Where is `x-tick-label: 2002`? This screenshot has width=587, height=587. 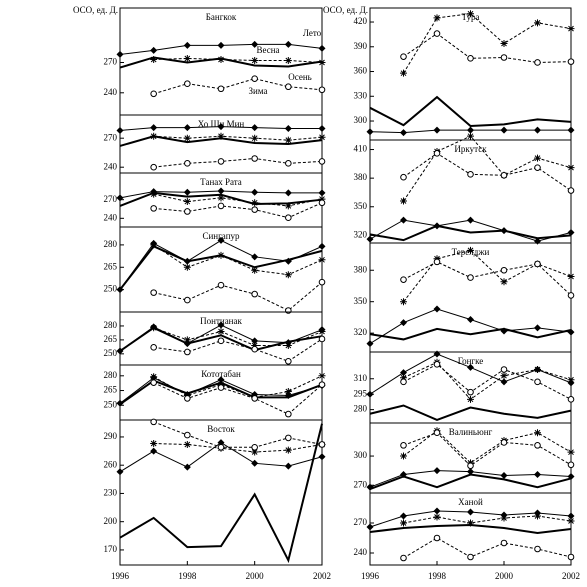
x-tick-label: 2002 is located at coordinates (322, 576).